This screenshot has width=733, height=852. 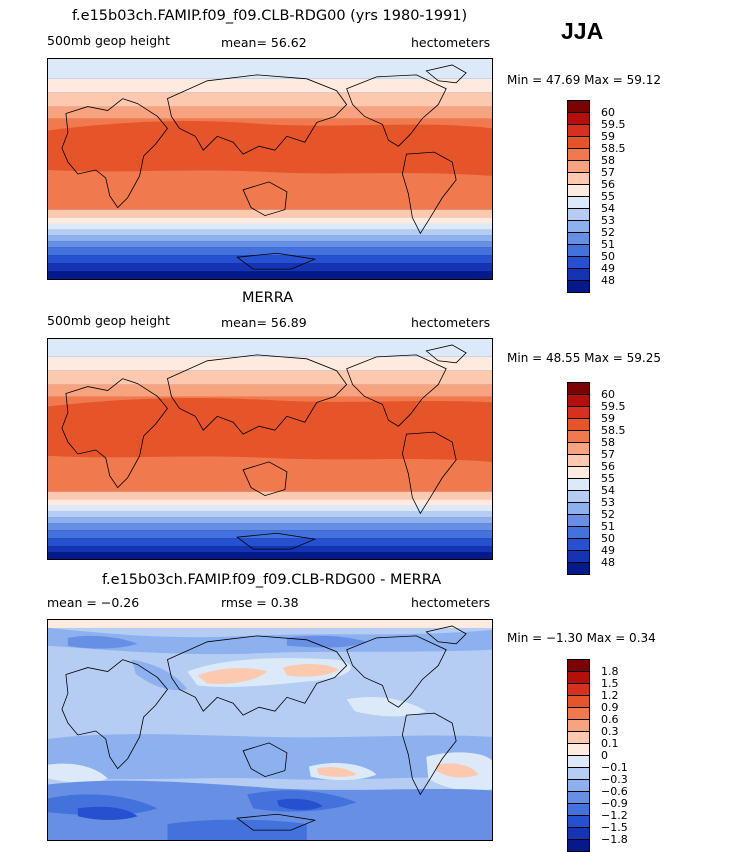 I want to click on panel-2-left-label: 500mb geop height, so click(x=108, y=320).